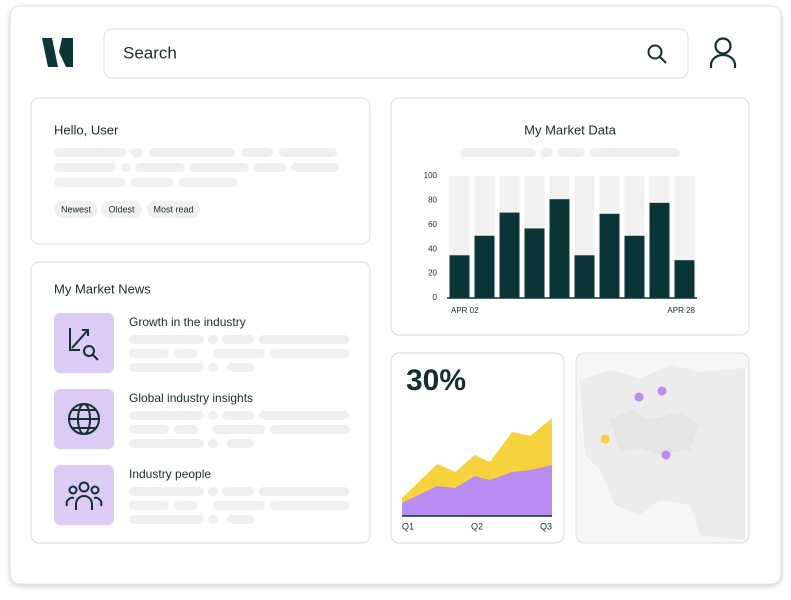 The width and height of the screenshot is (791, 600). Describe the element at coordinates (432, 273) in the screenshot. I see `y-tick-label: 20` at that location.